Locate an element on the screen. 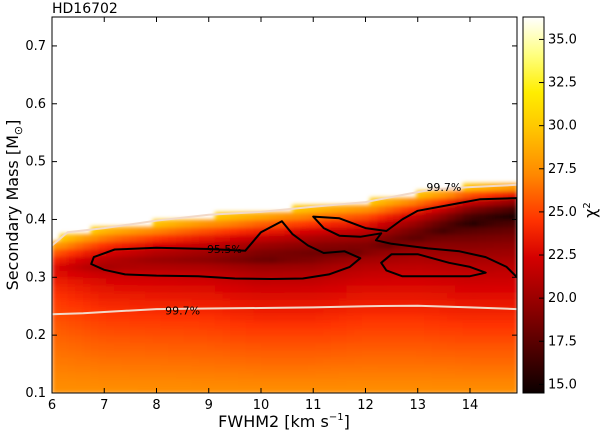 The width and height of the screenshot is (600, 432). contour-95-region is located at coordinates (226, 250).